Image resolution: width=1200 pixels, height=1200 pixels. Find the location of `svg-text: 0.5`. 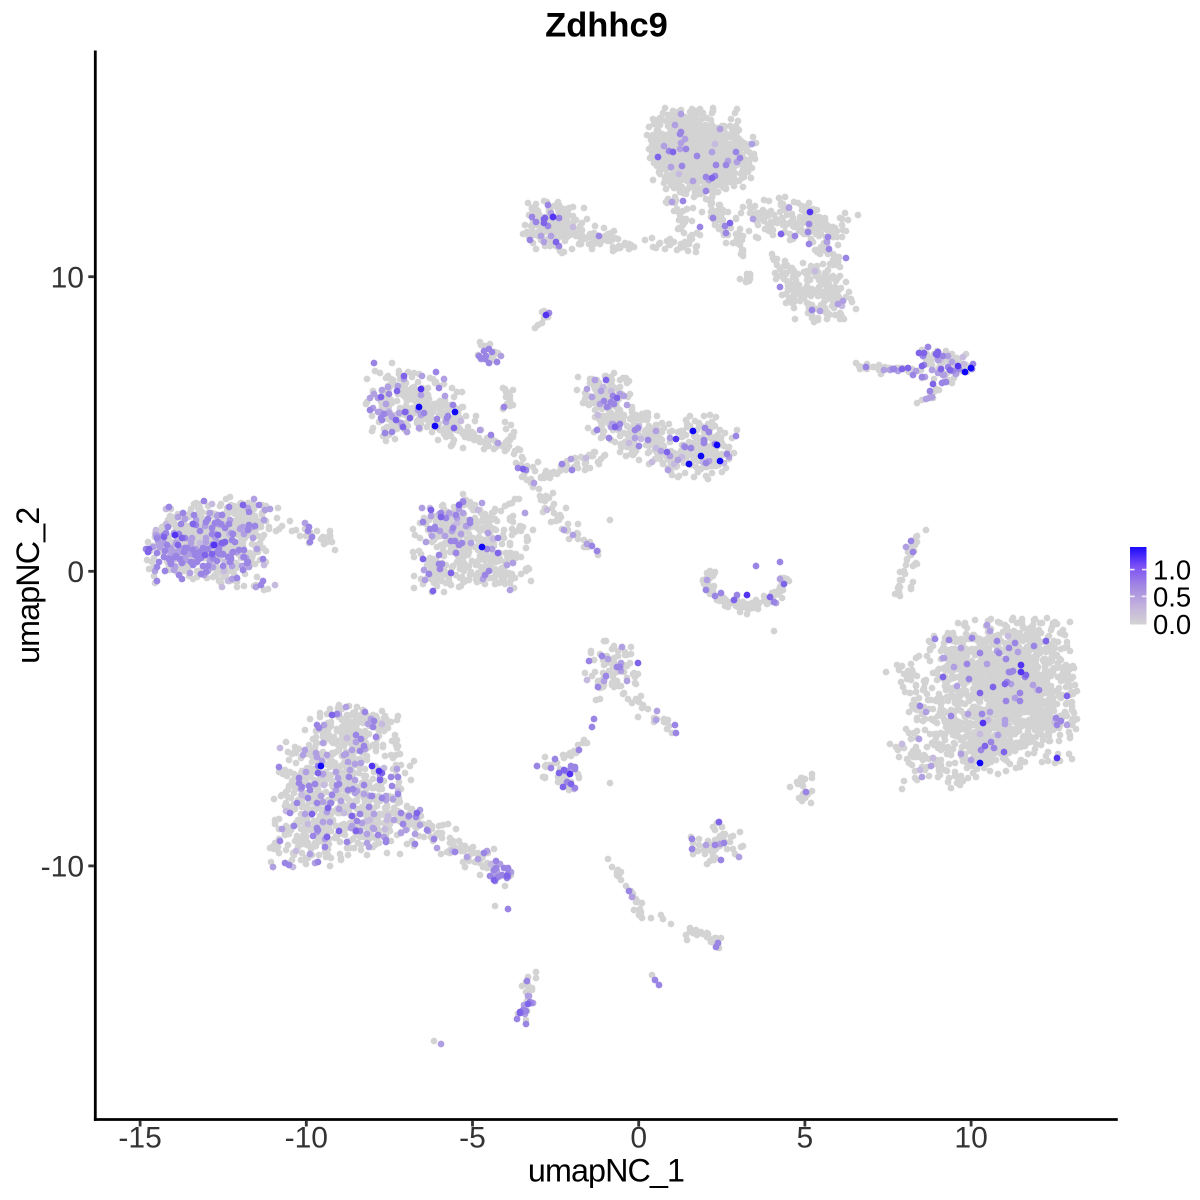

svg-text: 0.5 is located at coordinates (1172, 597).